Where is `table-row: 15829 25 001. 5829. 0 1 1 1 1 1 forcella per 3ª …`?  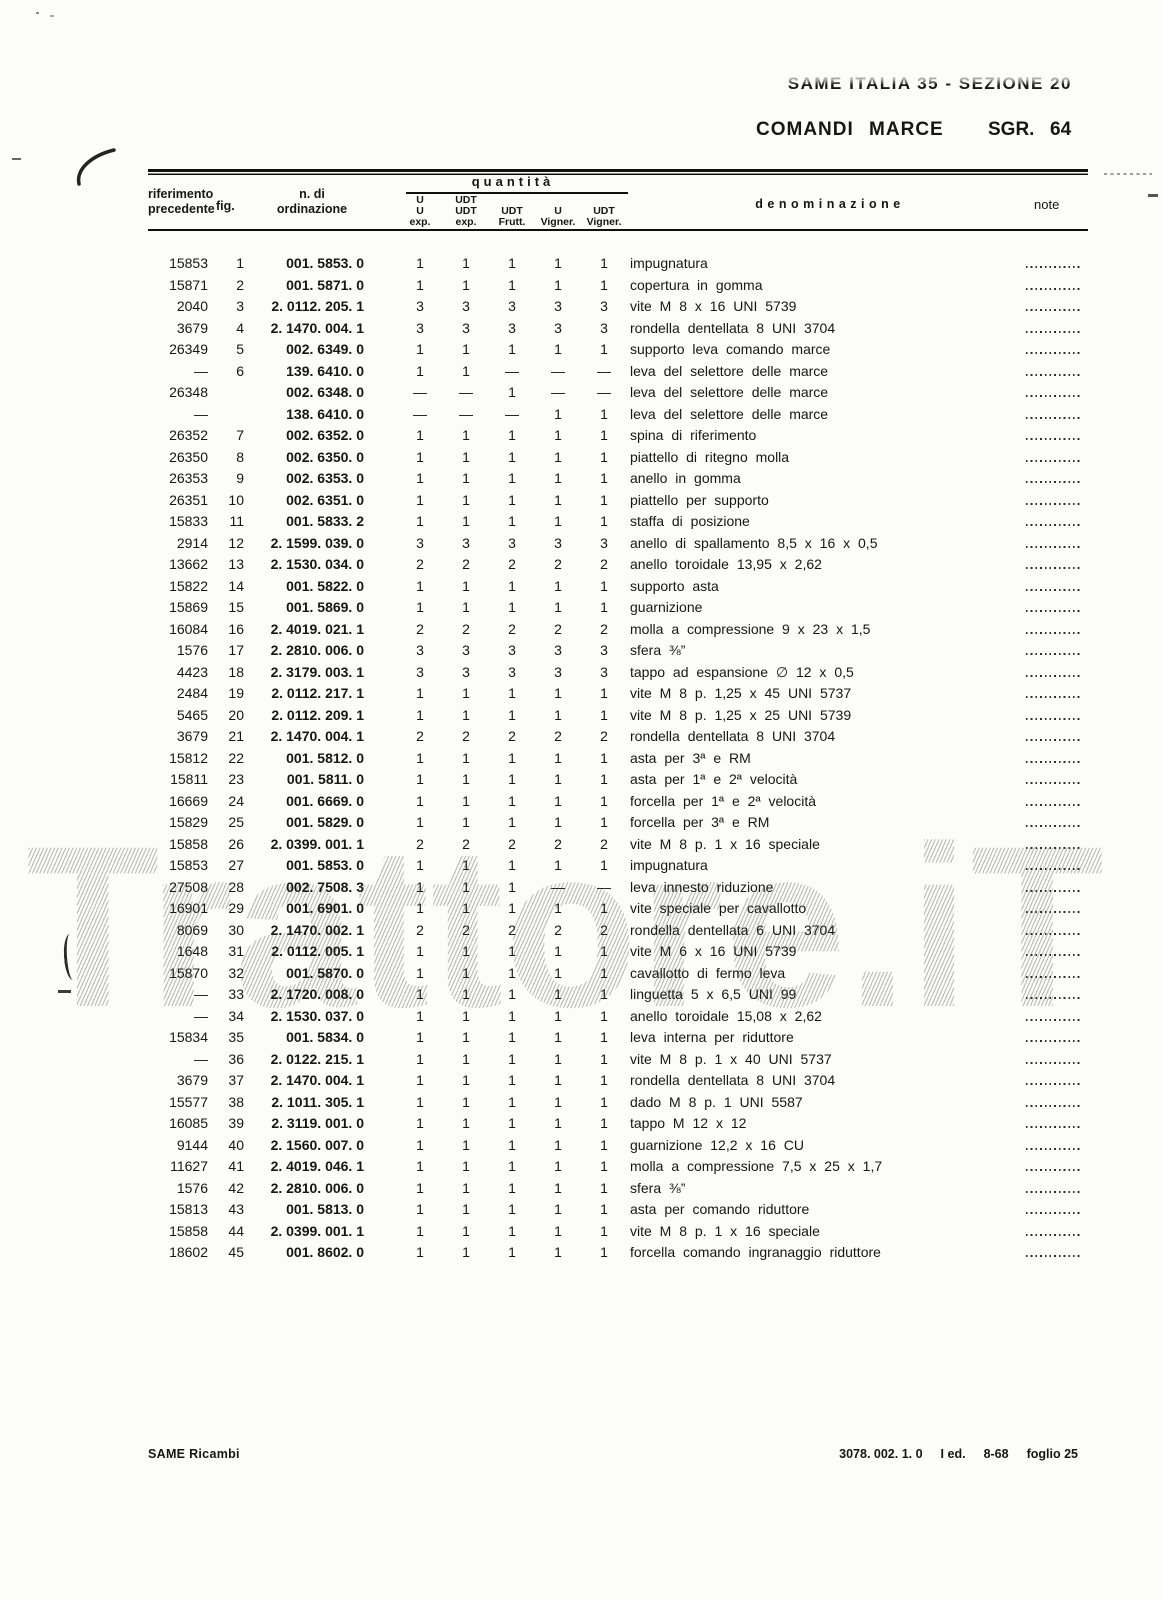 table-row: 15829 25 001. 5829. 0 1 1 1 1 1 forcella per 3ª … is located at coordinates (618, 823).